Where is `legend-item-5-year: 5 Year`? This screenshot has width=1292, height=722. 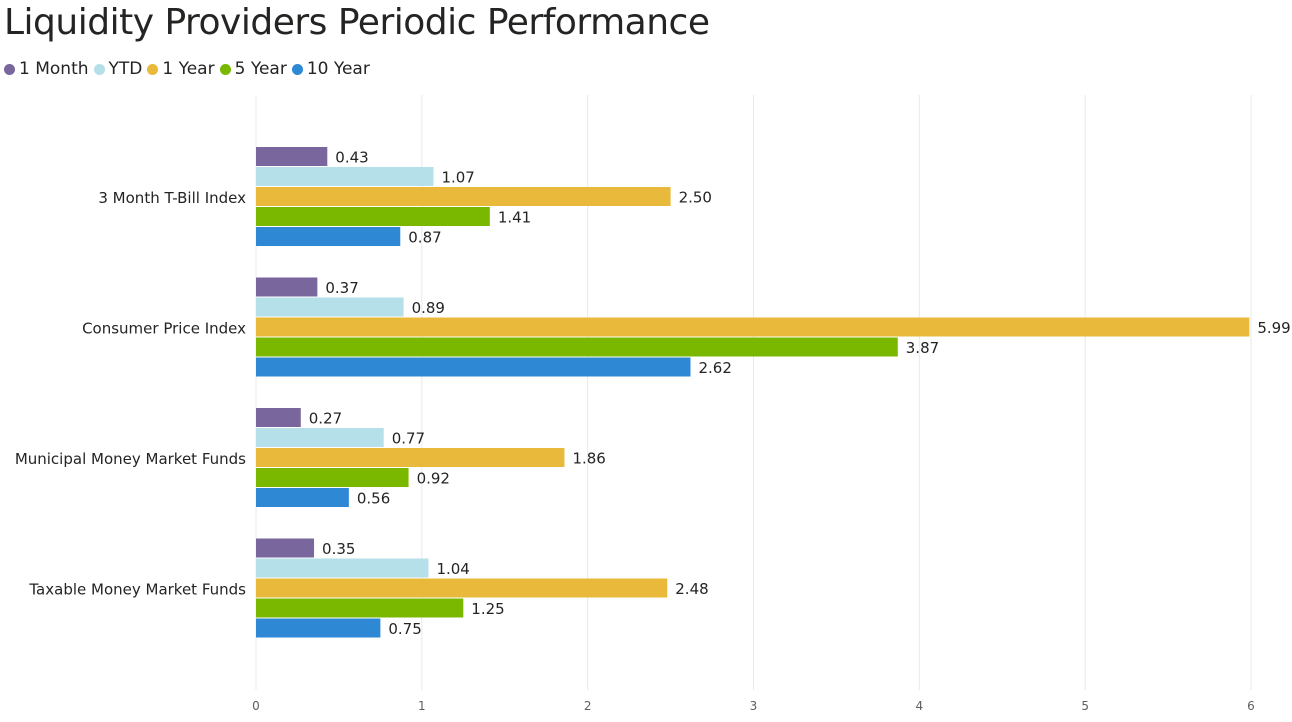 legend-item-5-year: 5 Year is located at coordinates (253, 69).